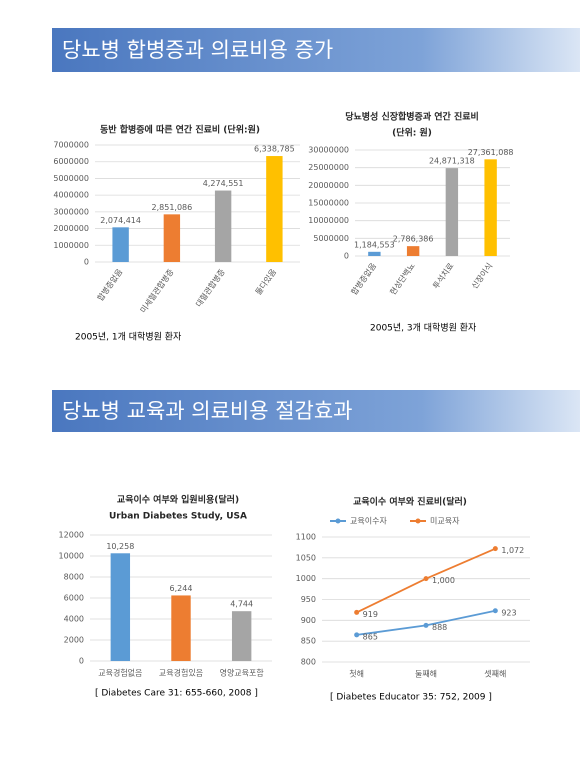 The image size is (580, 773). Describe the element at coordinates (413, 239) in the screenshot. I see `data-label: 2,786,386` at that location.